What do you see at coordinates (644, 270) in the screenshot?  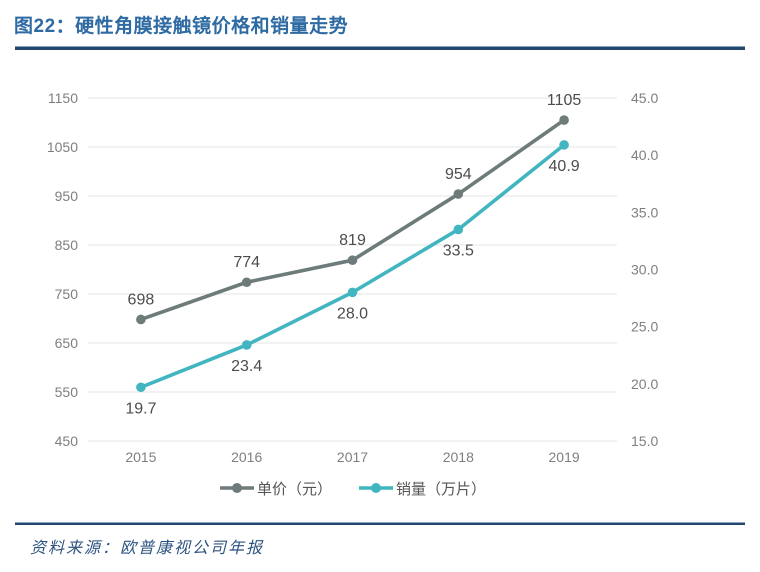 I see `right-axis-tick-label: 30.0` at bounding box center [644, 270].